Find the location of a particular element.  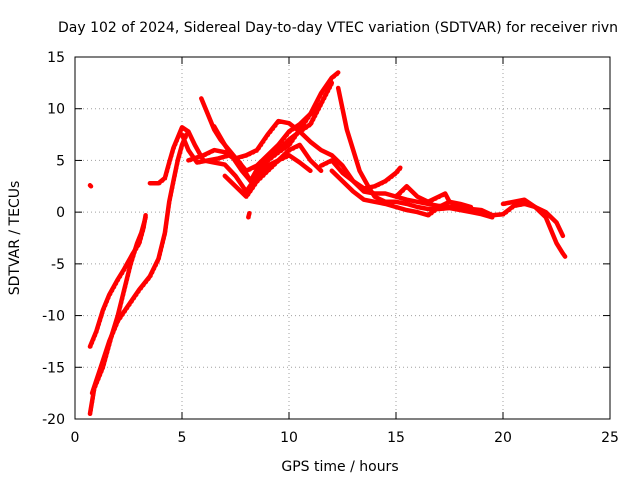

x-tick-label: 0 is located at coordinates (75, 438).